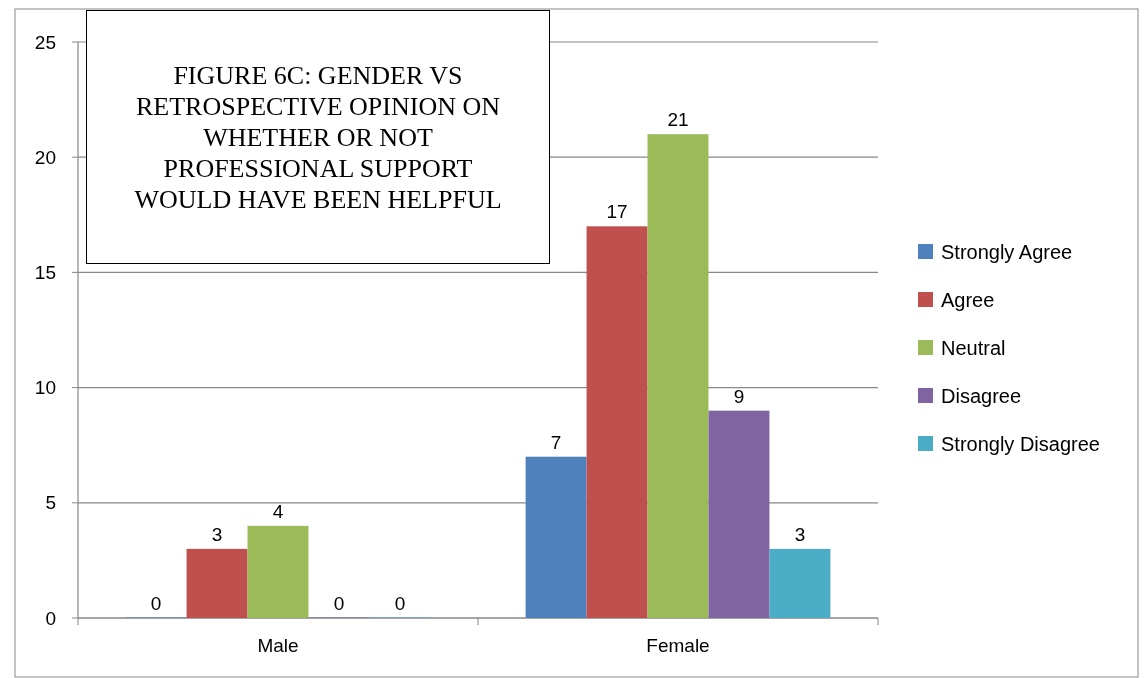 The height and width of the screenshot is (678, 1147). I want to click on data-label: 4, so click(278, 511).